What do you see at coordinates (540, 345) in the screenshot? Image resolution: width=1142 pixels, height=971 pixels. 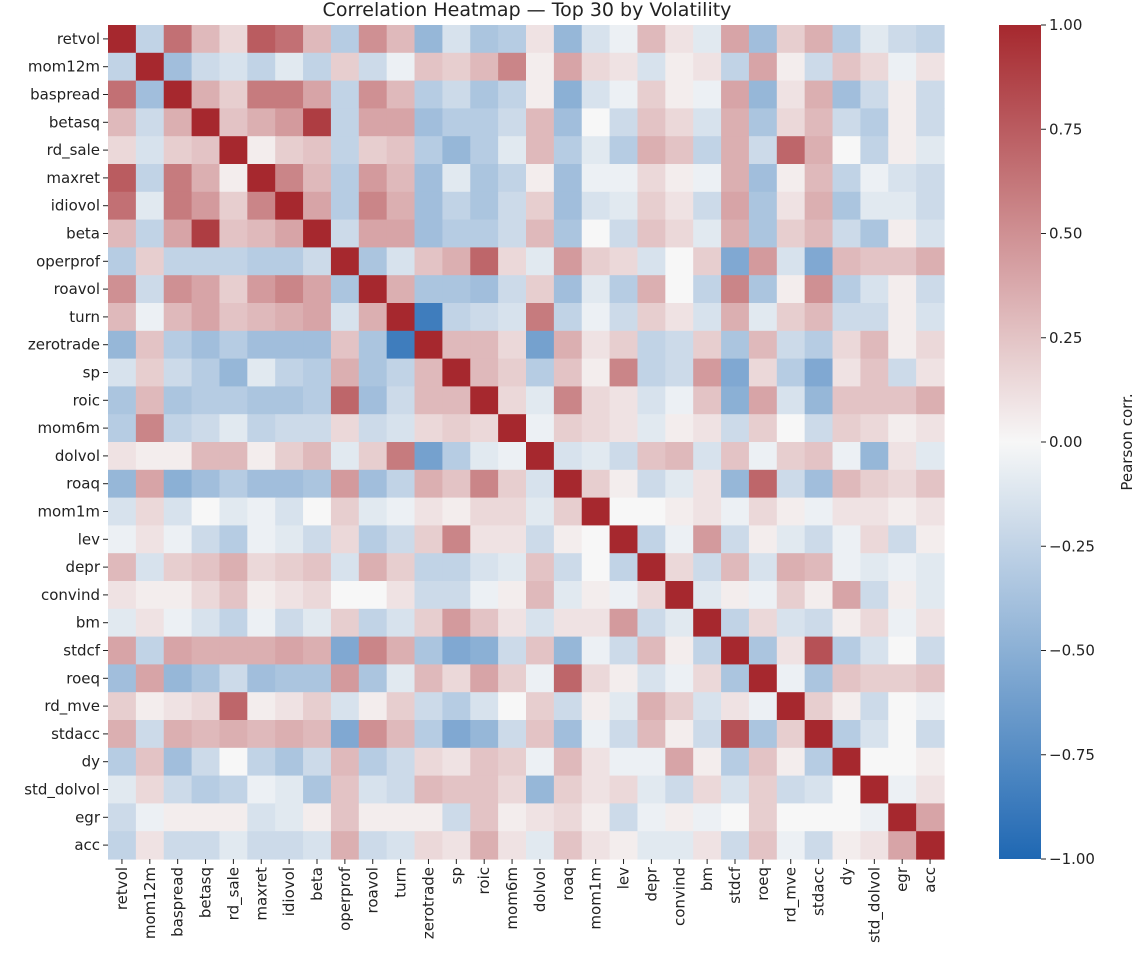 I see `heatmap-cell-zerotrade-dolvol` at bounding box center [540, 345].